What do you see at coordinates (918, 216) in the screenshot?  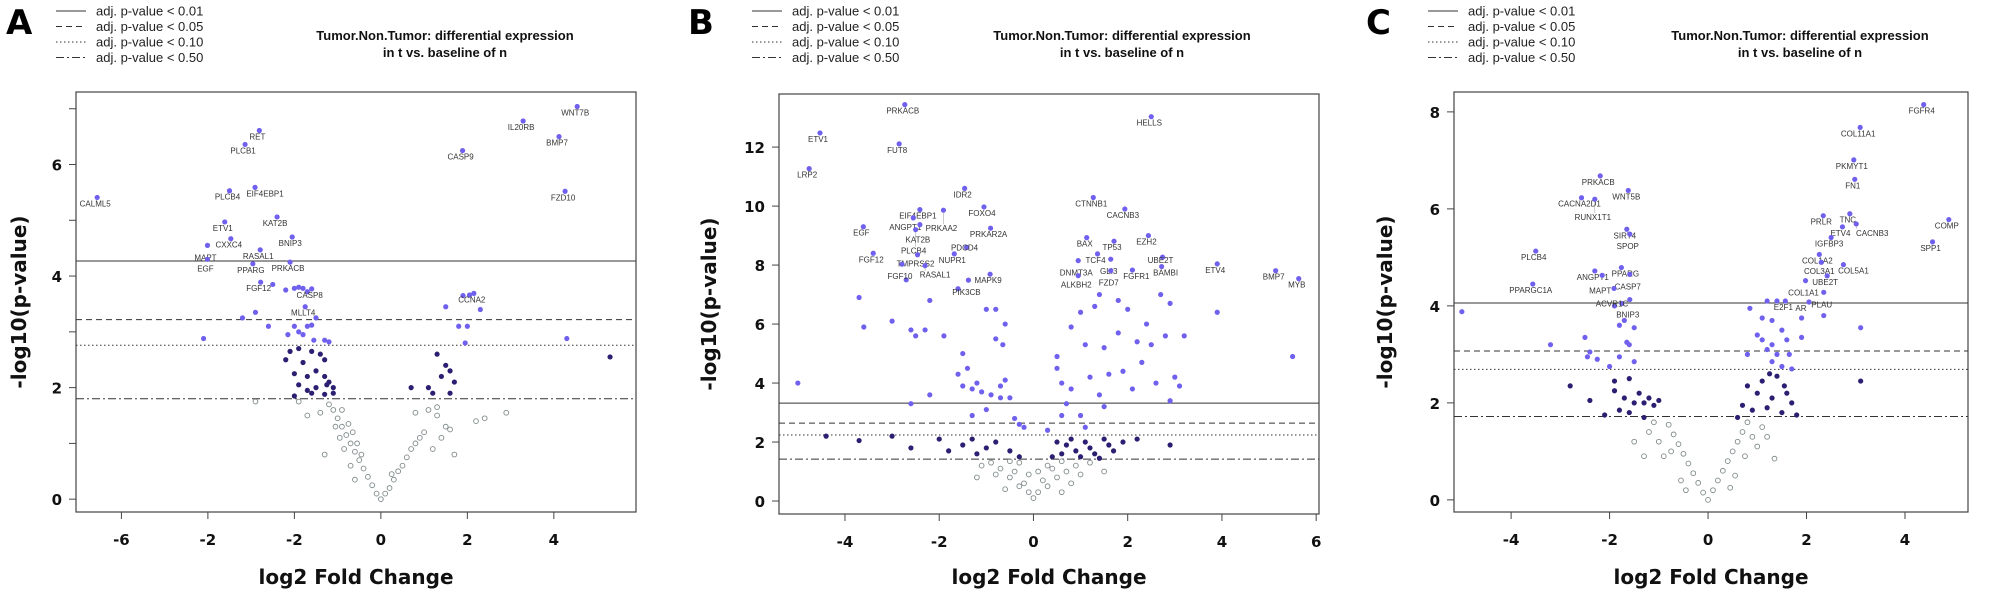 I see `gene-label: EIF4EBP1` at bounding box center [918, 216].